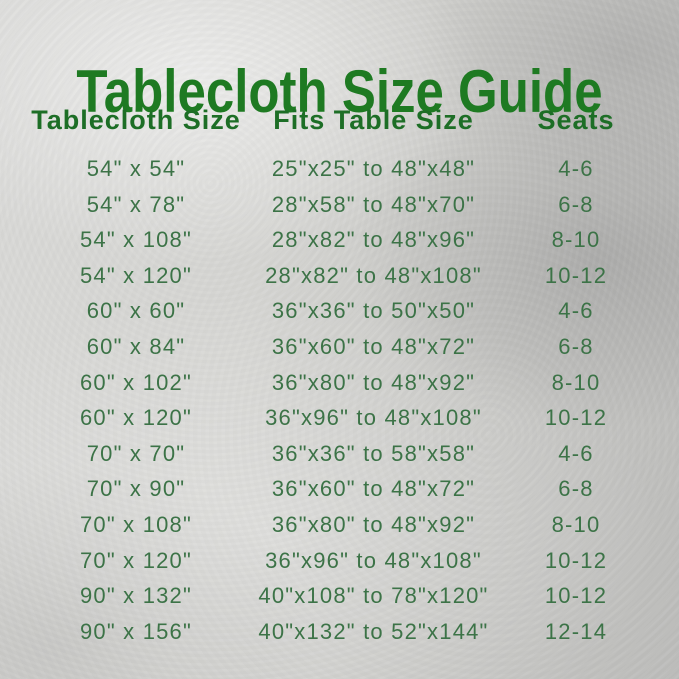  I want to click on table-cell: 36"x36" to 50"x50", so click(373, 311).